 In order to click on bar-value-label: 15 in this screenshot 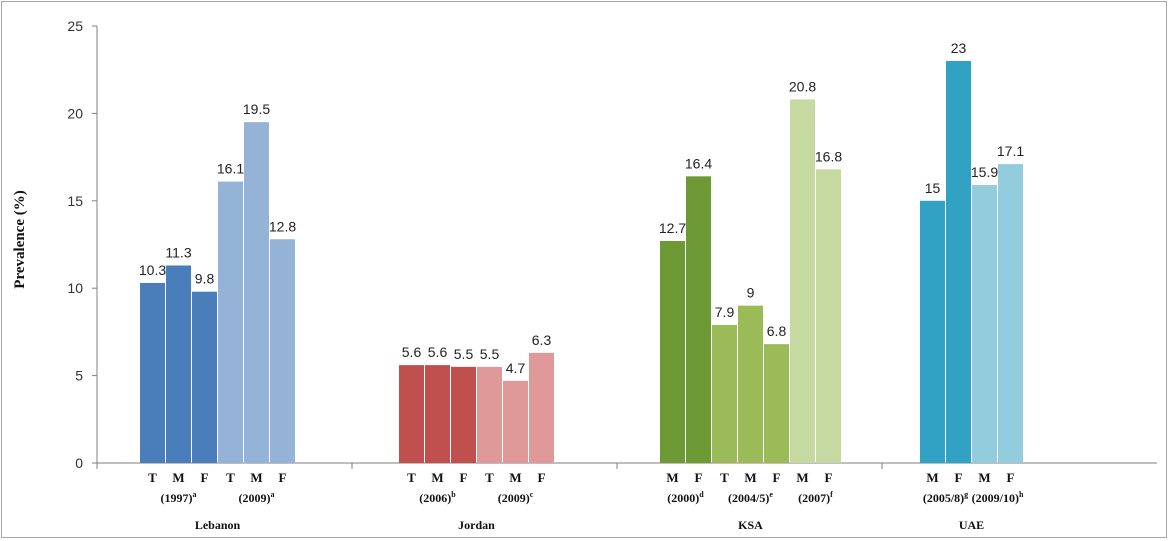, I will do `click(933, 188)`.